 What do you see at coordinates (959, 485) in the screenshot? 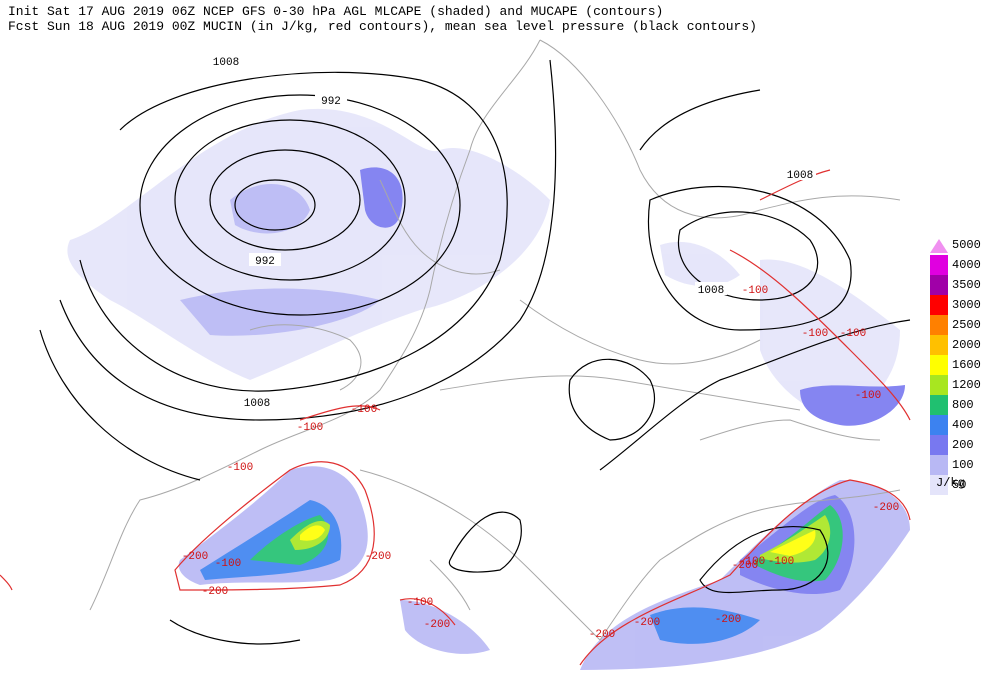
I see `colorbar-label: 50` at bounding box center [959, 485].